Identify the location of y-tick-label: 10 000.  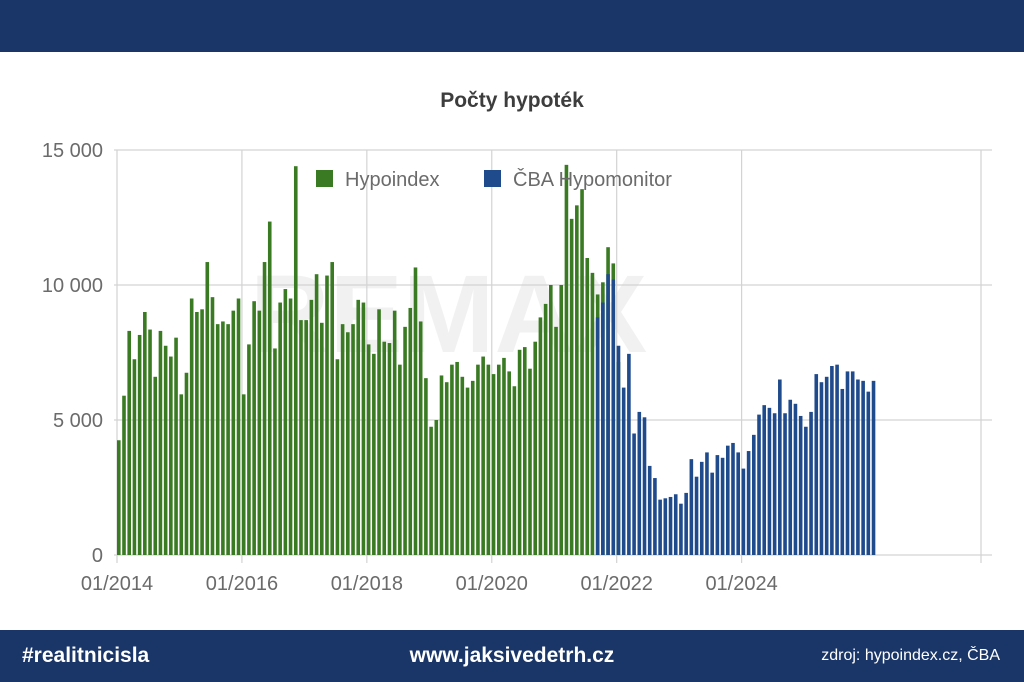
(72, 286).